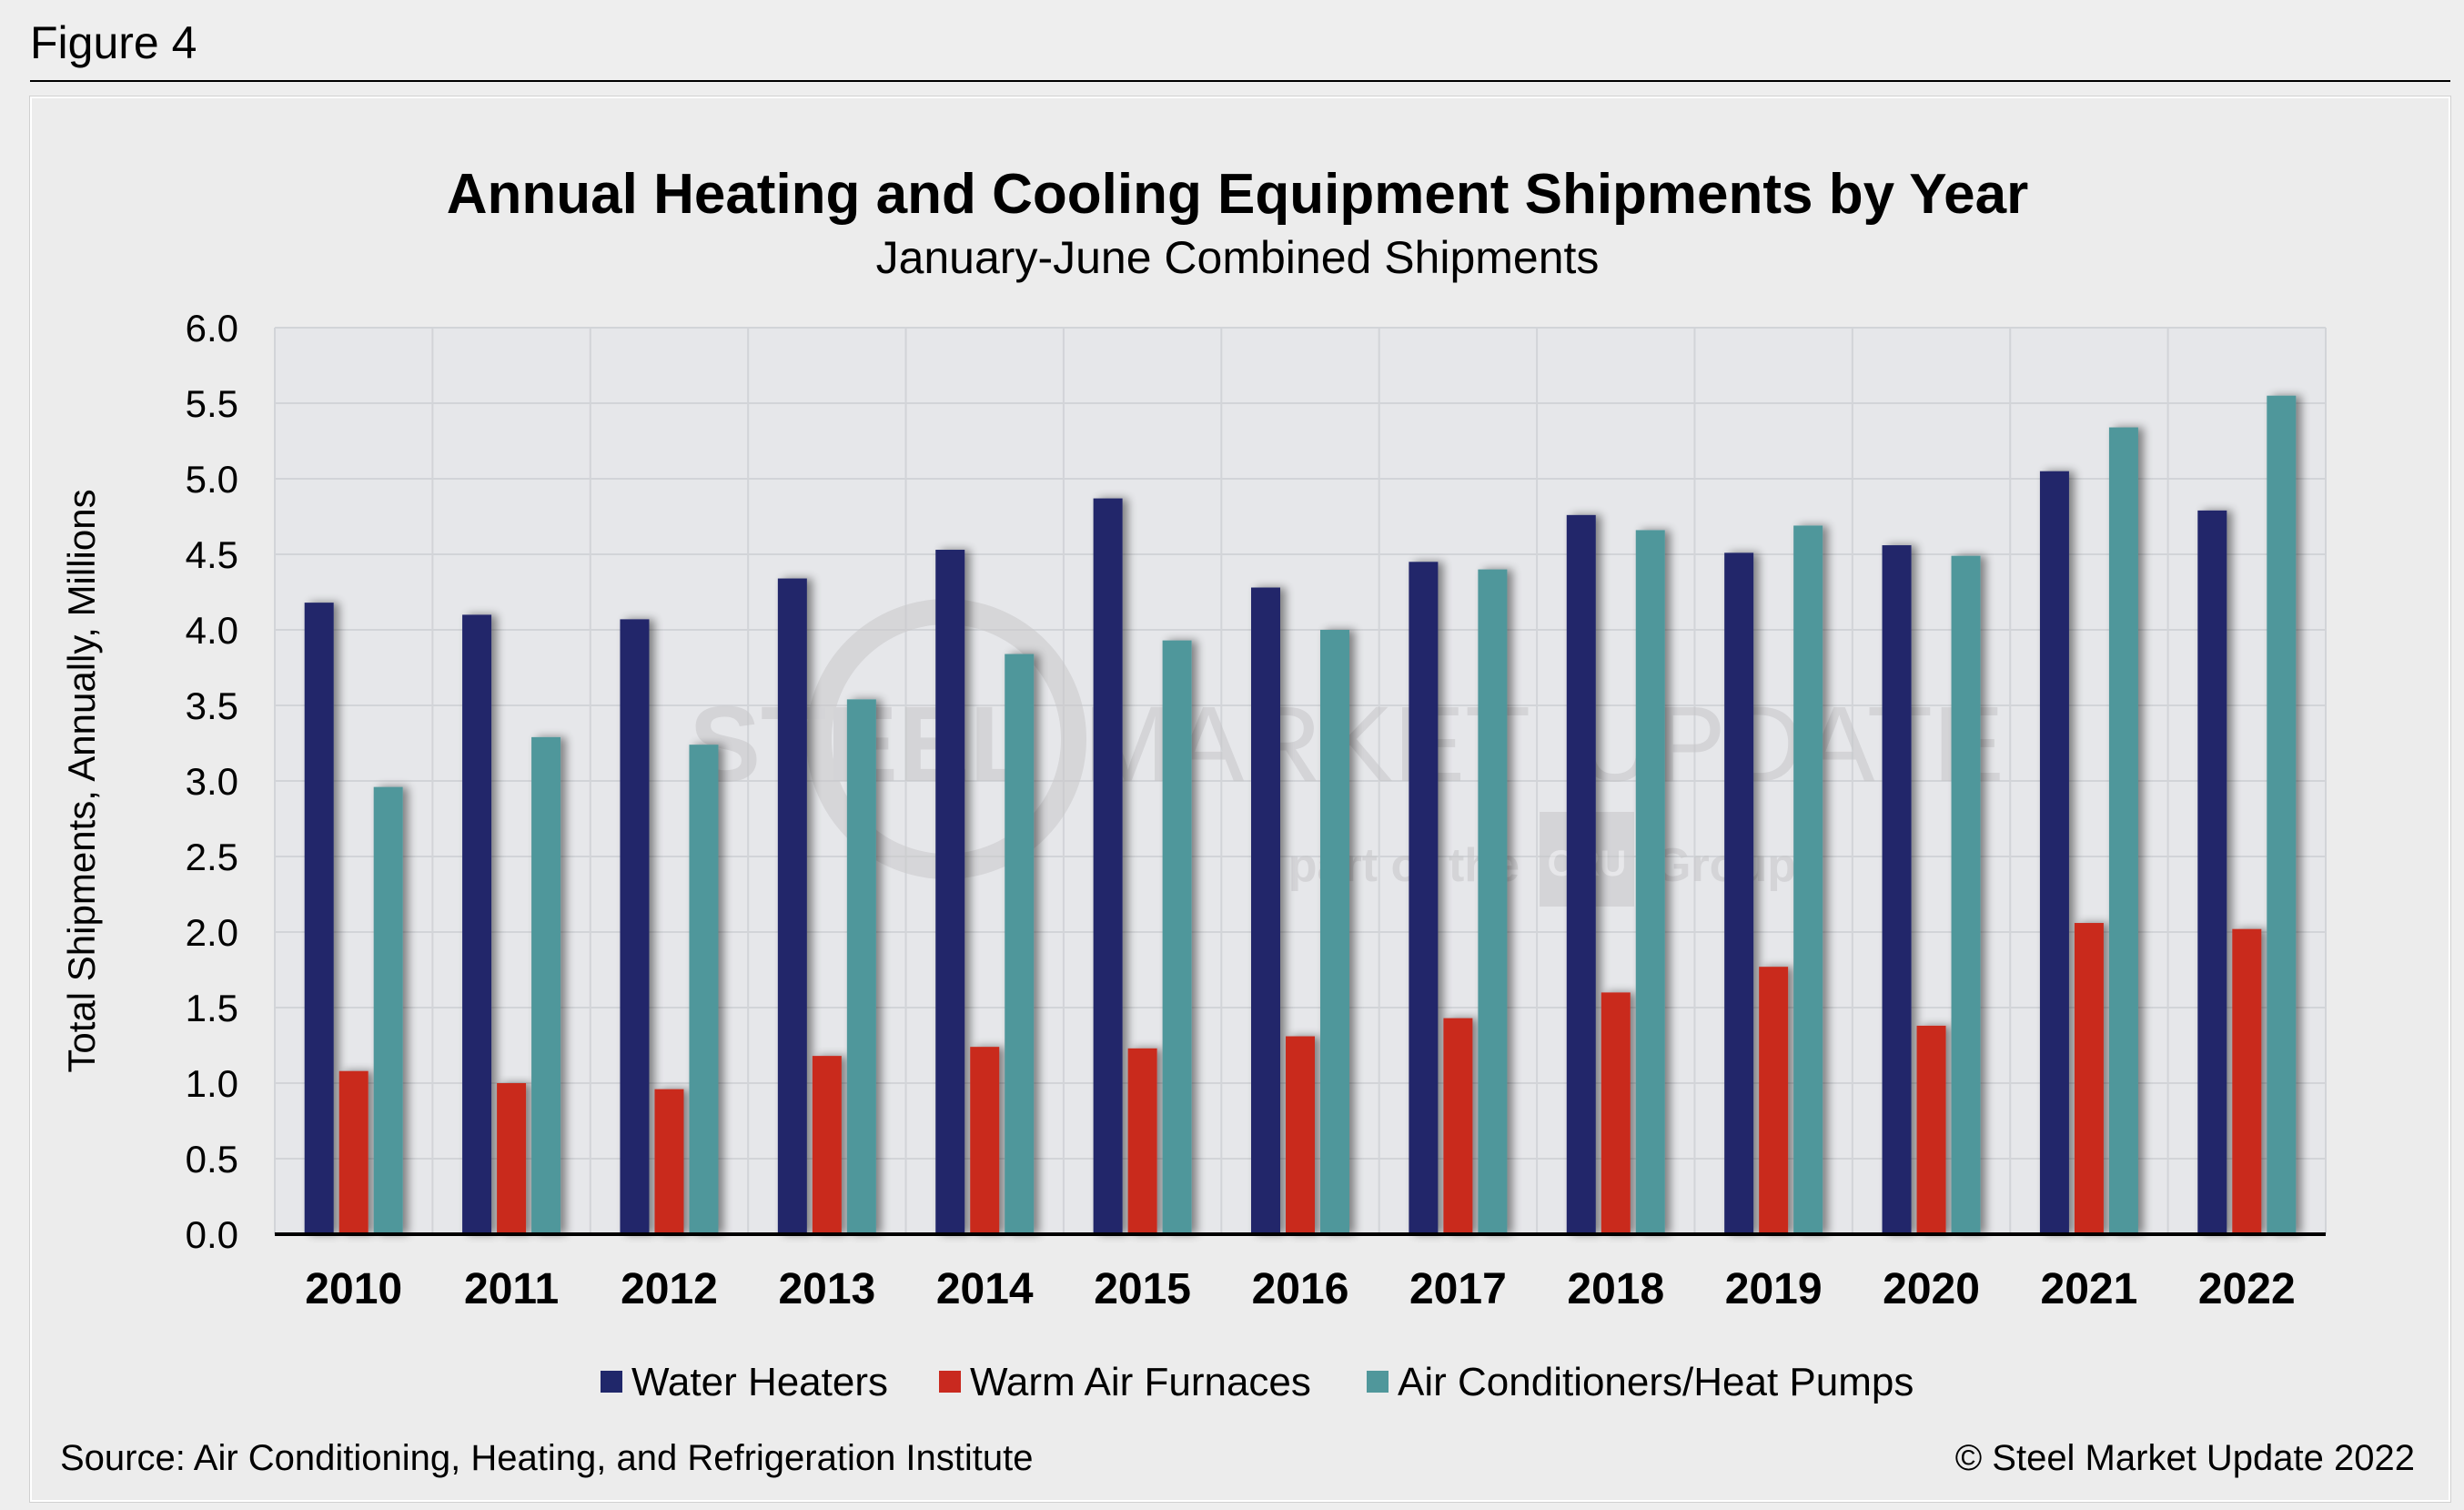 The width and height of the screenshot is (2464, 1510). What do you see at coordinates (669, 1289) in the screenshot?
I see `x-tick-label: 2012` at bounding box center [669, 1289].